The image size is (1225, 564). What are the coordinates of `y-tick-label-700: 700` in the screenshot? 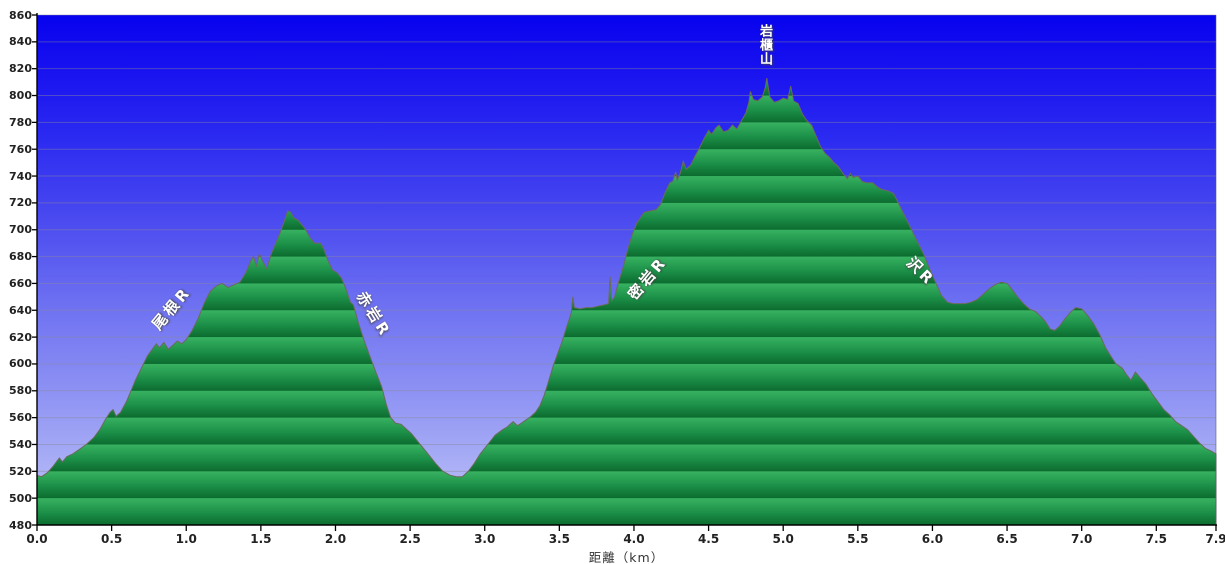 It's located at (20, 230).